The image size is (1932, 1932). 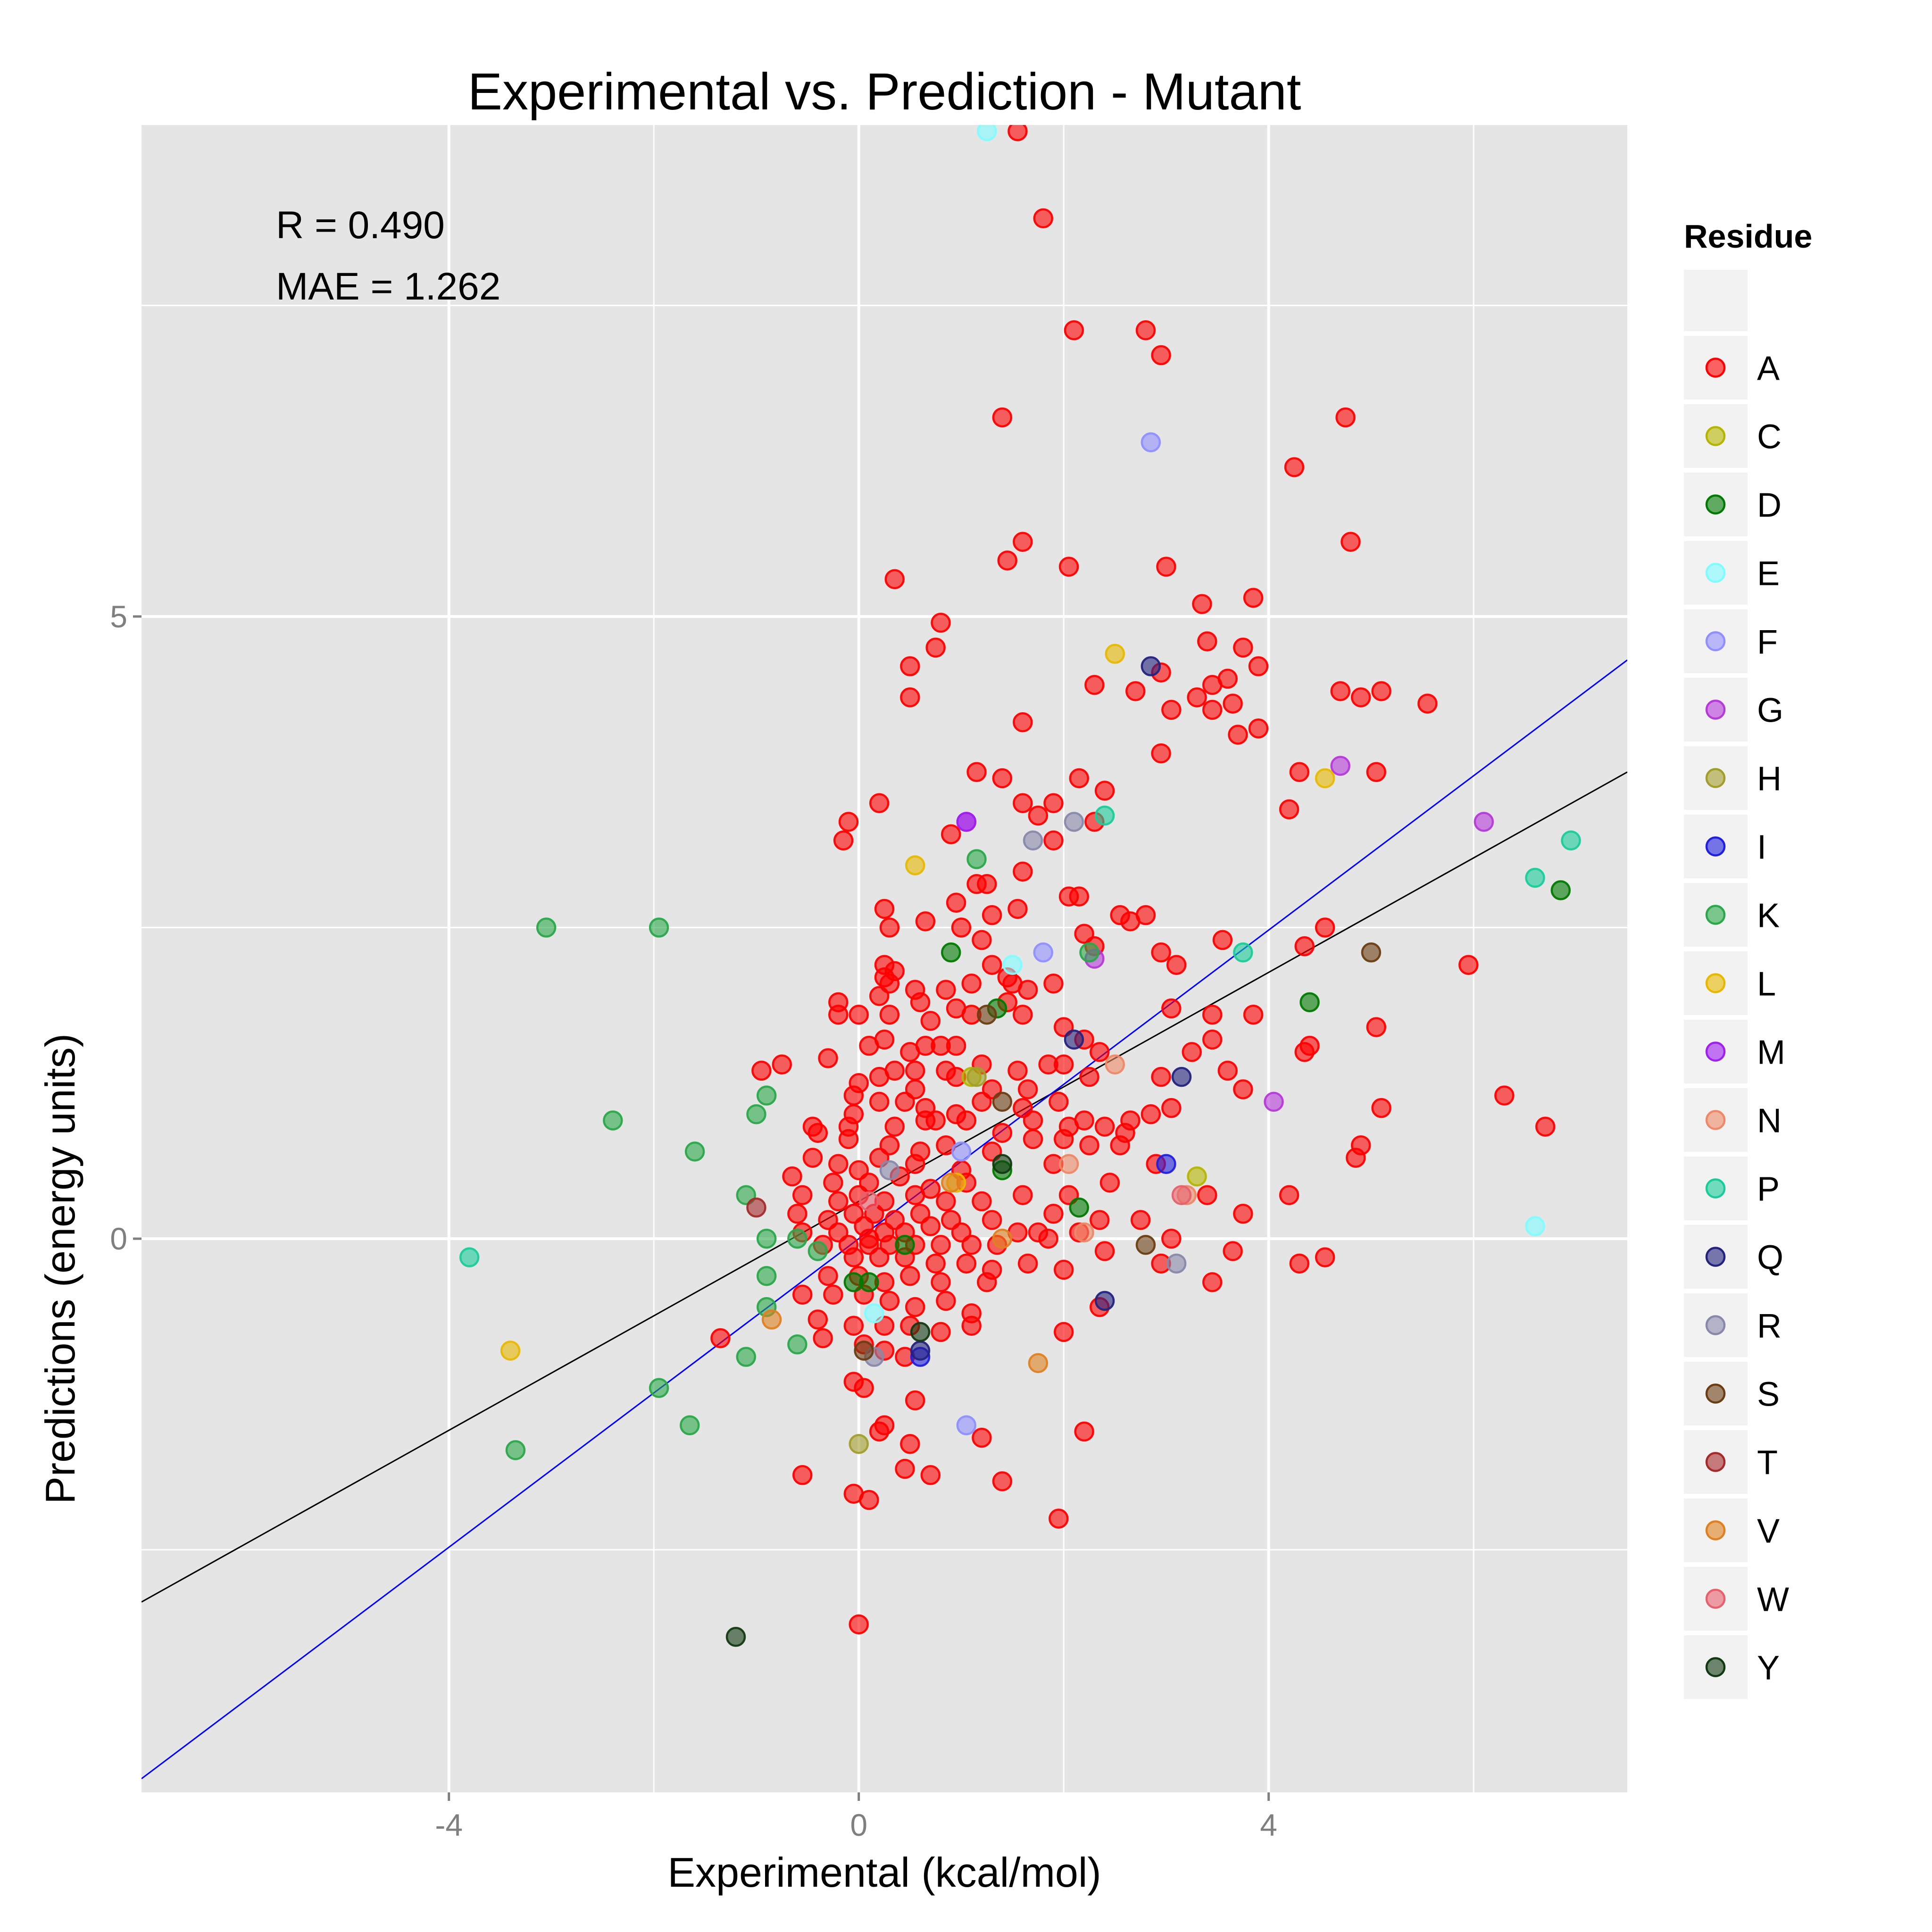 I want to click on chart-title: Experimental vs. Prediction - Mutant, so click(x=884, y=92).